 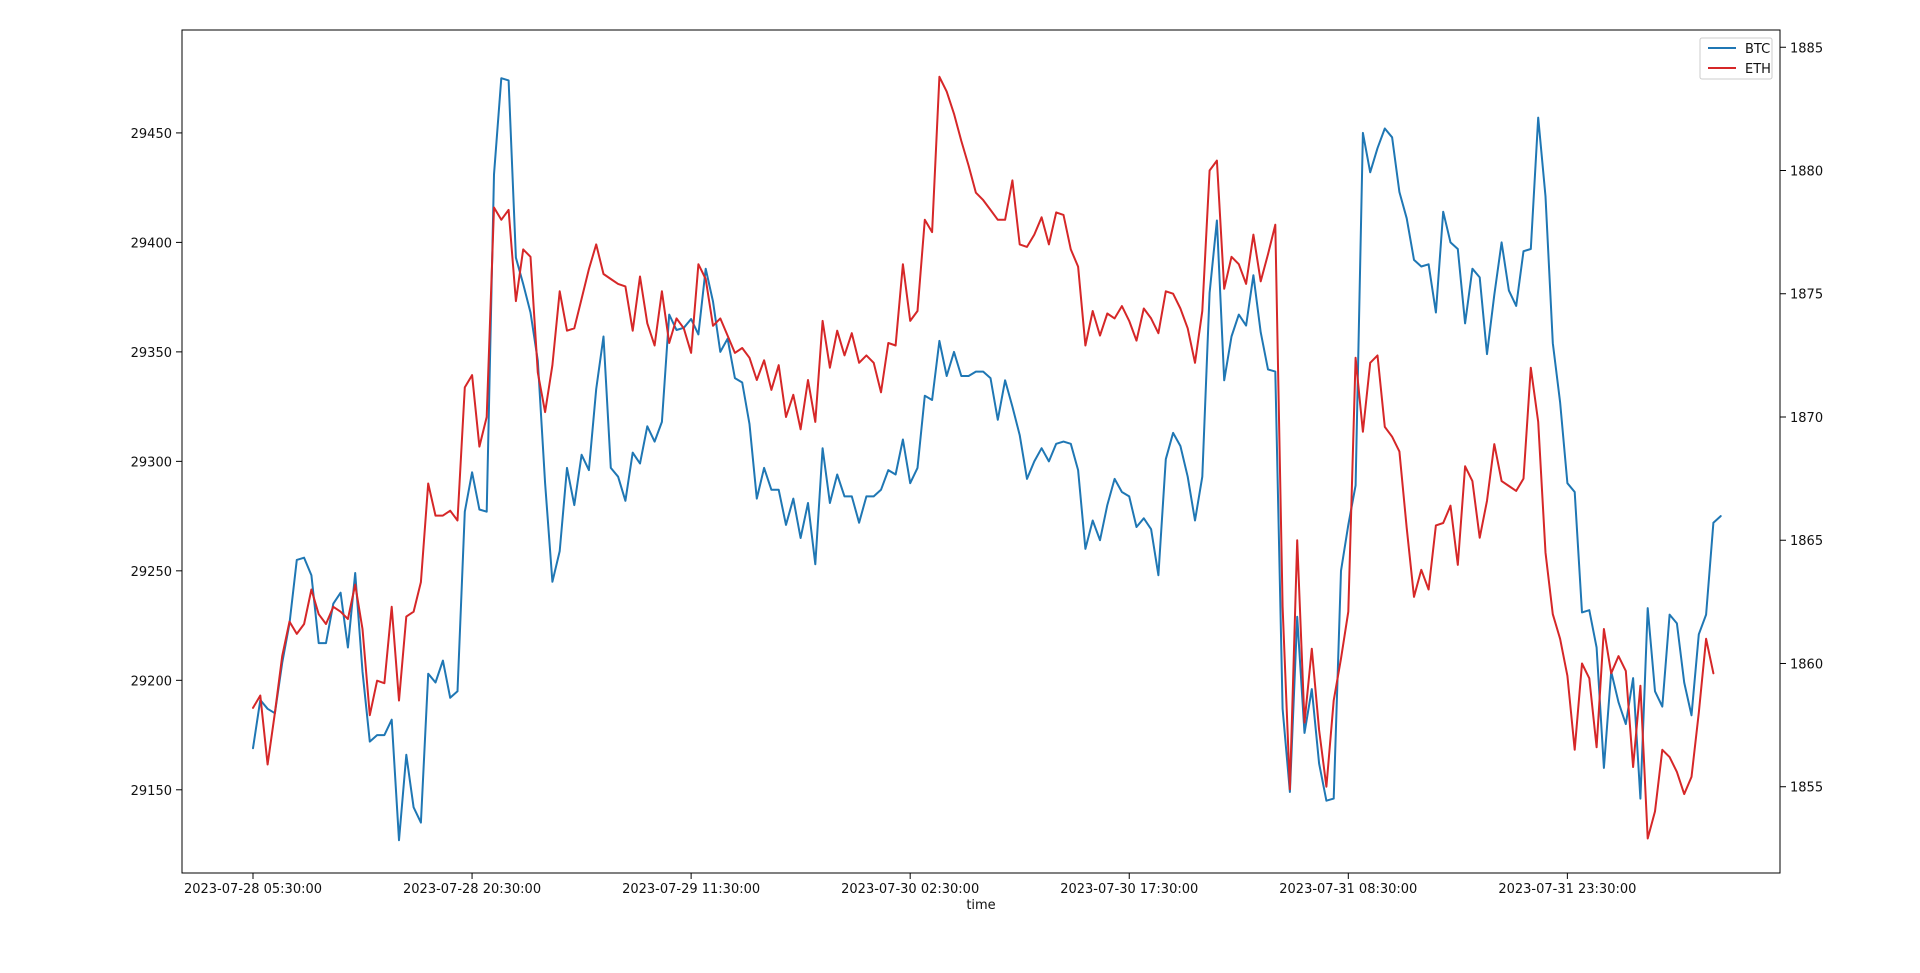 I want to click on x-tick-label: 2023-07-28 20:30:00, so click(x=472, y=889).